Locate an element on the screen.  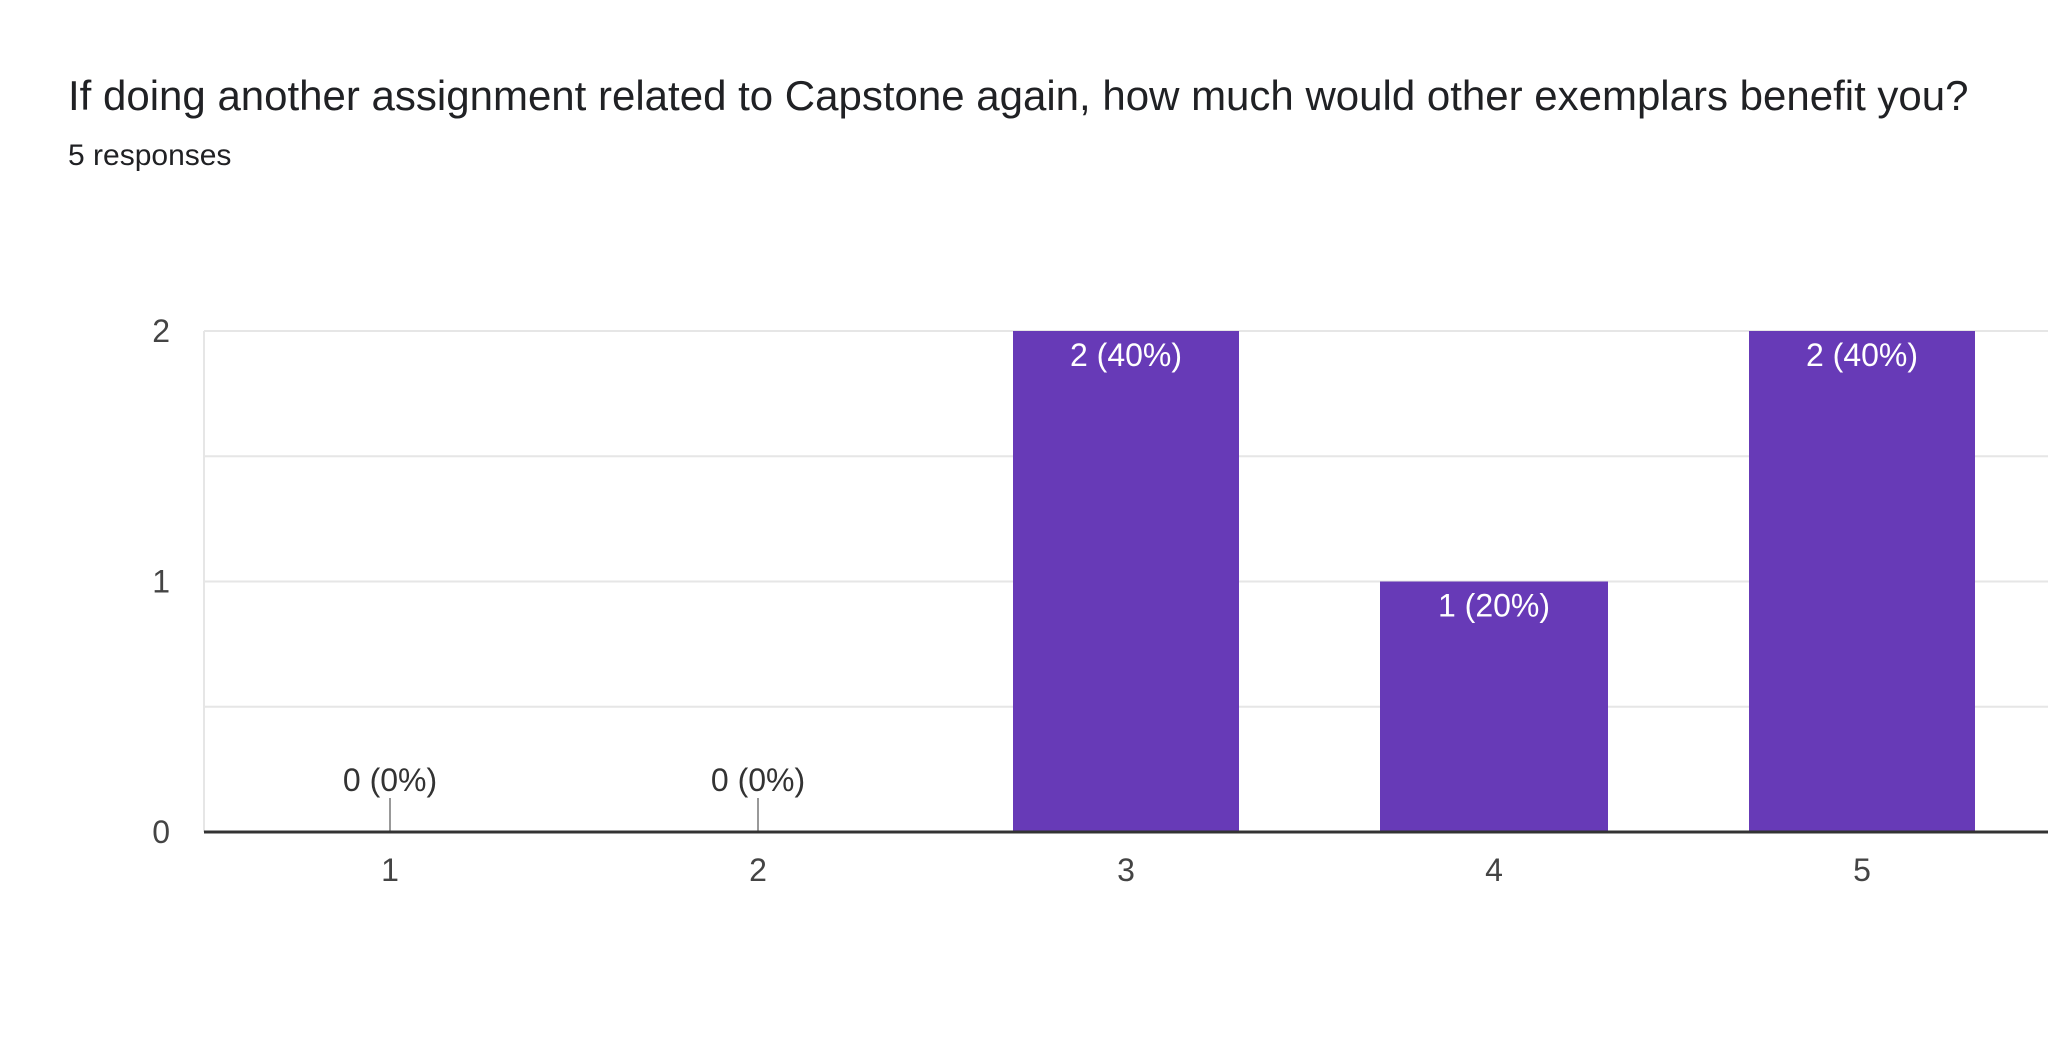
y-tick-label: 1 is located at coordinates (161, 582).